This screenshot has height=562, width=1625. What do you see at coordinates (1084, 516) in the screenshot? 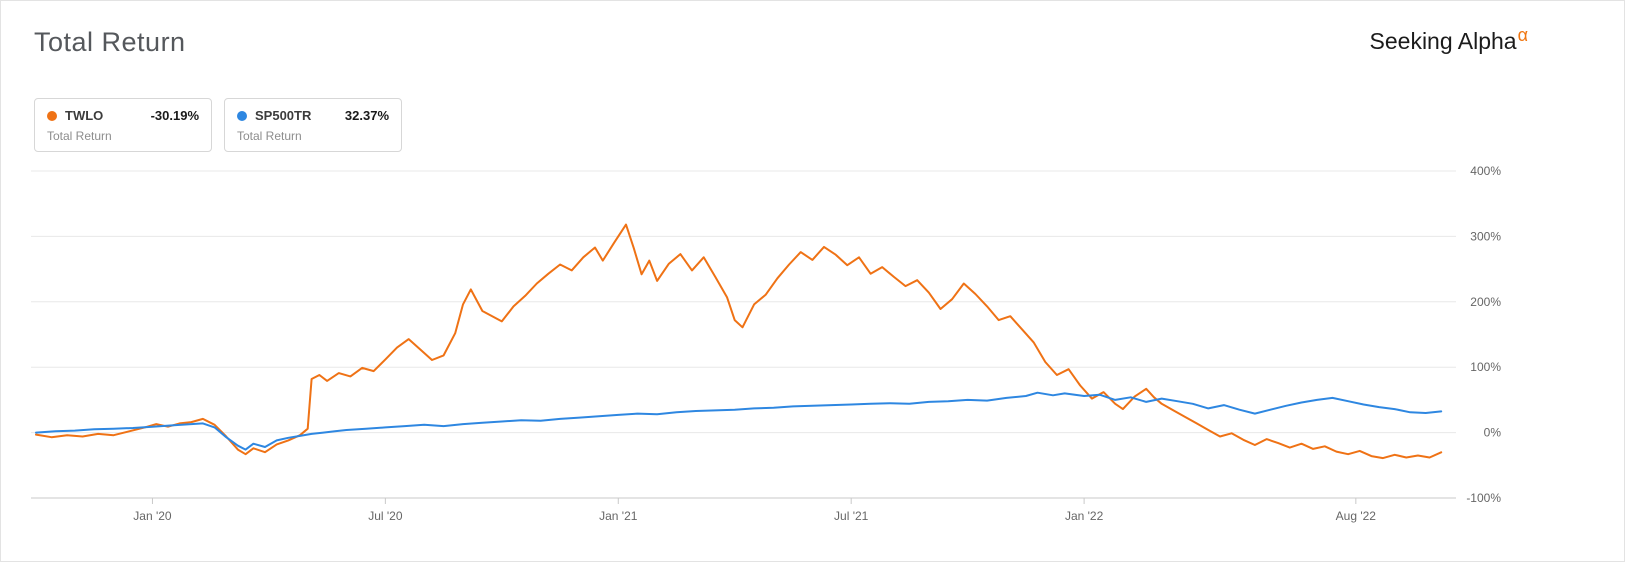
I see `svg-text: Jan '22` at bounding box center [1084, 516].